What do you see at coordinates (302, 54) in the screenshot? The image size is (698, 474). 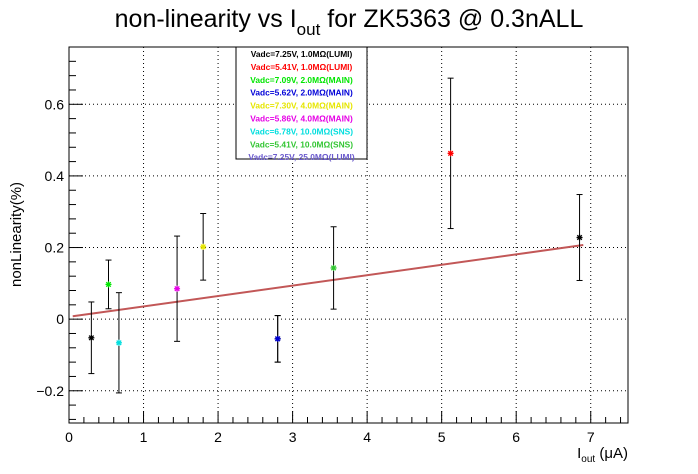 I see `legend-entry: Vadc=7.25V, 1.0MΩ(LUMI)` at bounding box center [302, 54].